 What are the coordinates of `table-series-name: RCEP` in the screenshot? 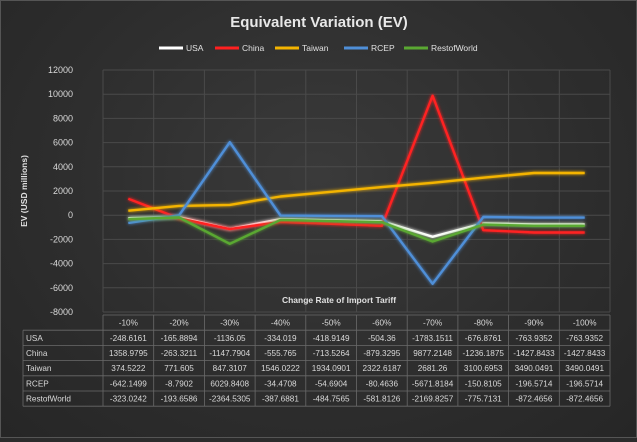 It's located at (37, 383).